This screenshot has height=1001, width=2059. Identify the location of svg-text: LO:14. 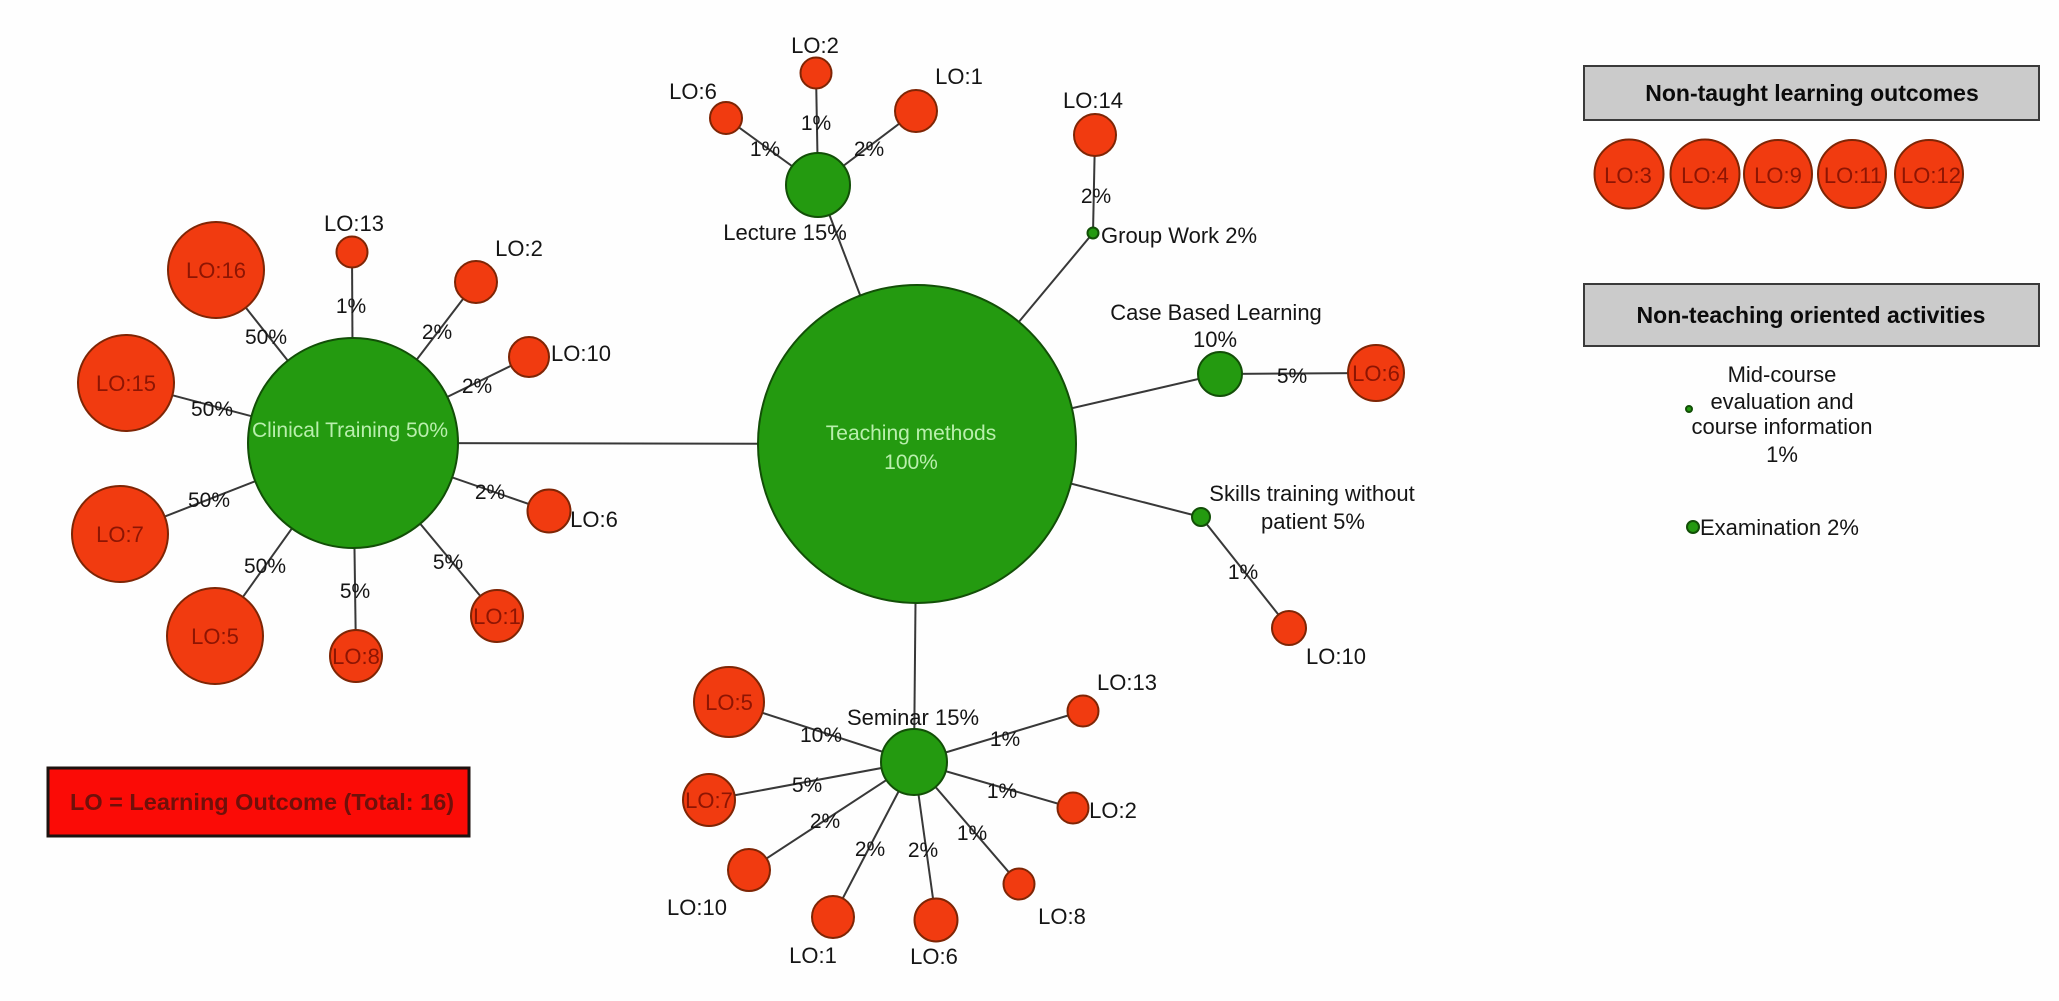
(1093, 100).